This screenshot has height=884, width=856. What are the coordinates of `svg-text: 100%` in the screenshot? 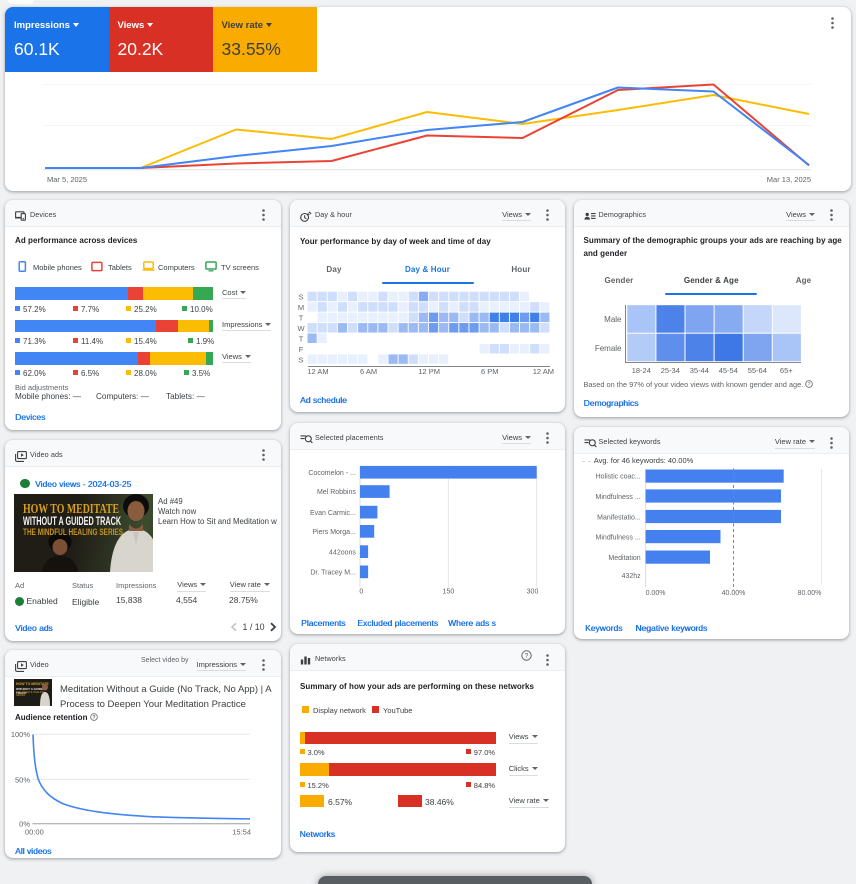 It's located at (21, 734).